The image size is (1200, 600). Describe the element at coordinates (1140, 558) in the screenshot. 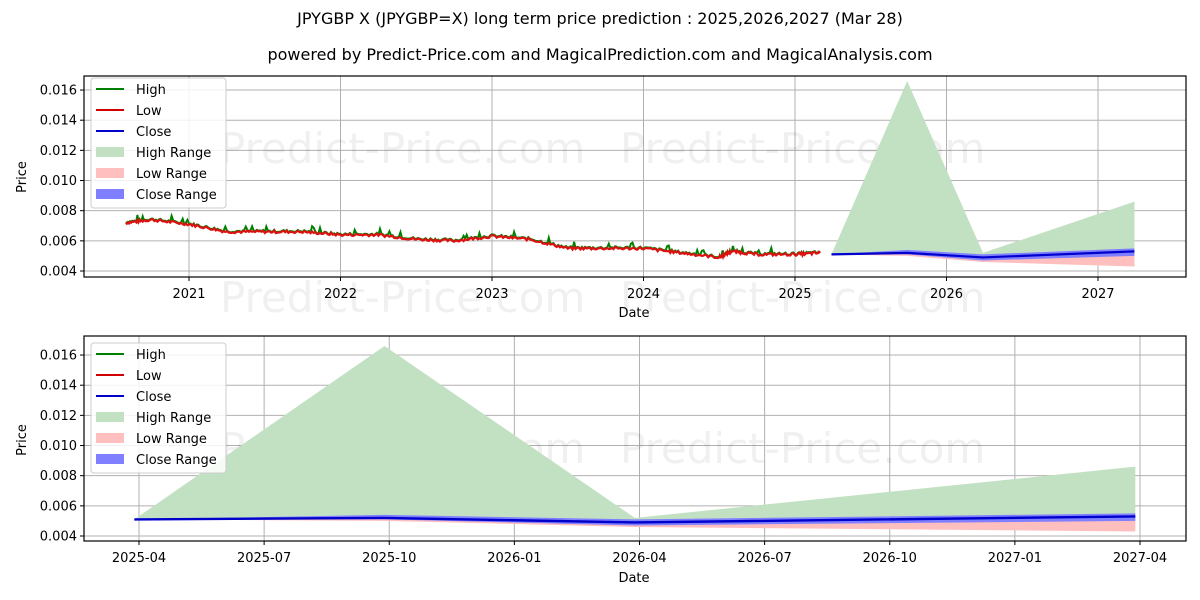

I see `x-tick-label: 2027-04` at that location.